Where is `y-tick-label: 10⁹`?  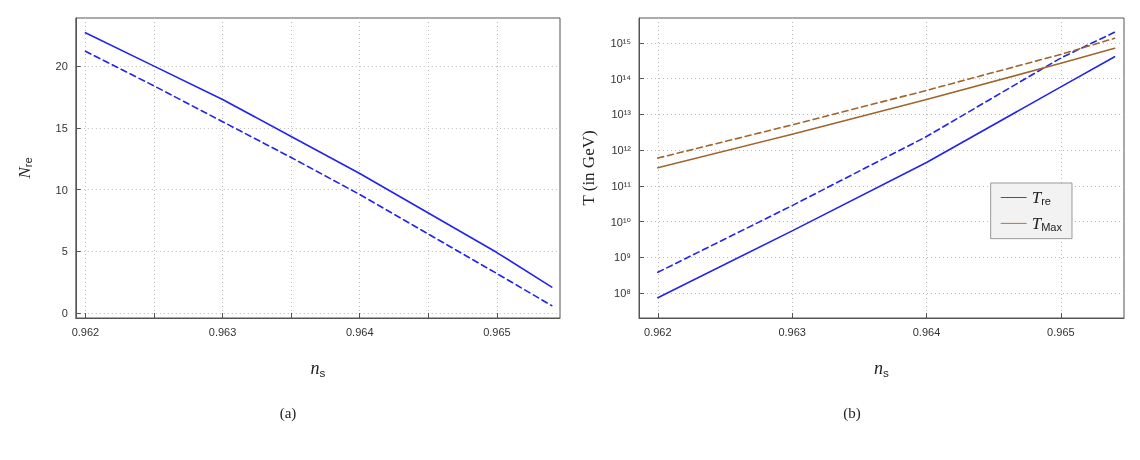
y-tick-label: 10⁹ is located at coordinates (622, 257).